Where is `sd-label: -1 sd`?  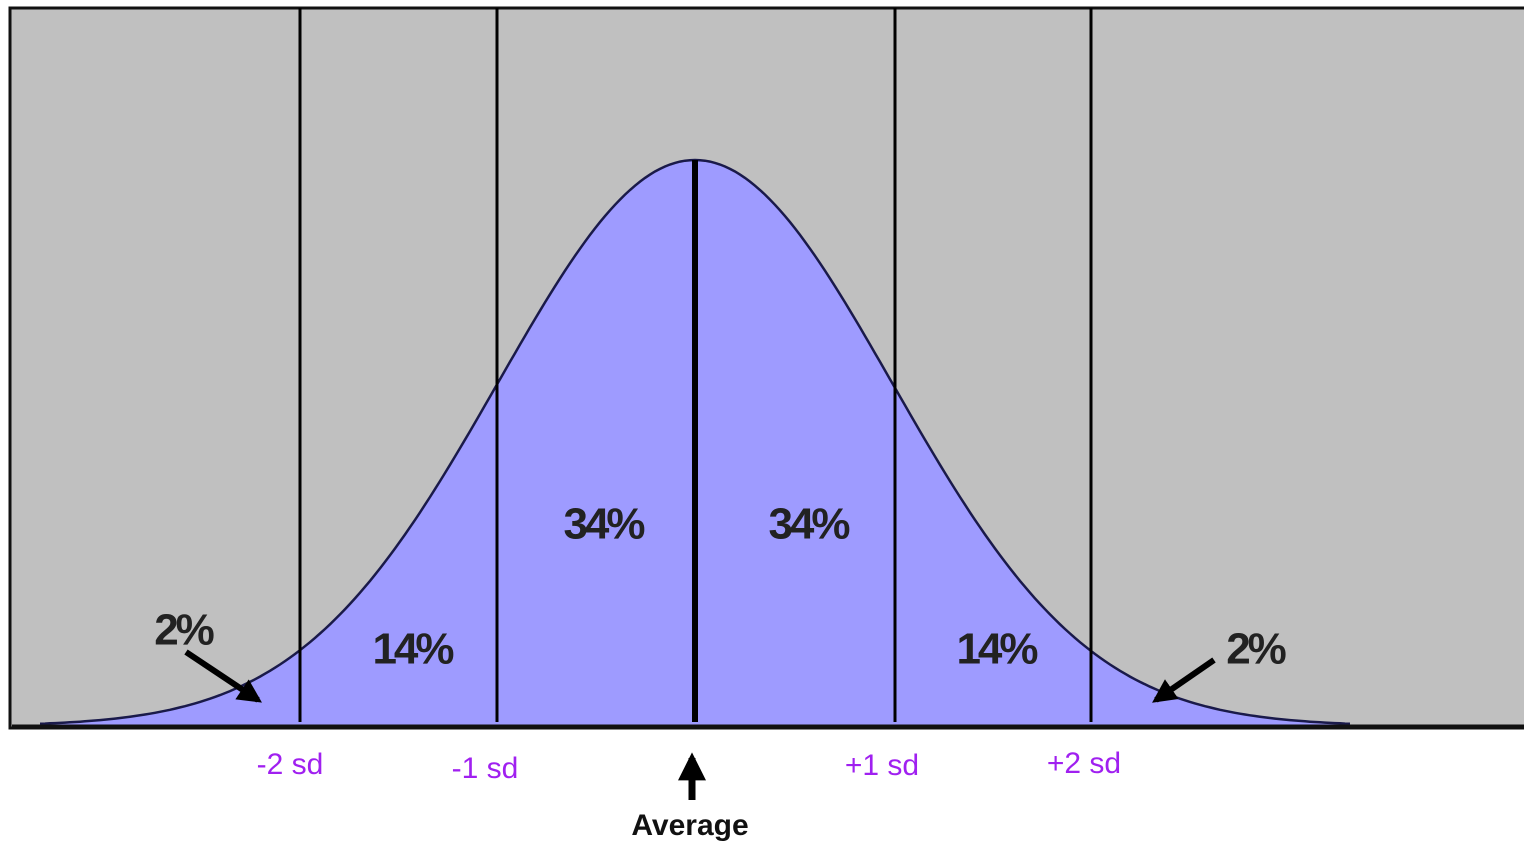 sd-label: -1 sd is located at coordinates (485, 768).